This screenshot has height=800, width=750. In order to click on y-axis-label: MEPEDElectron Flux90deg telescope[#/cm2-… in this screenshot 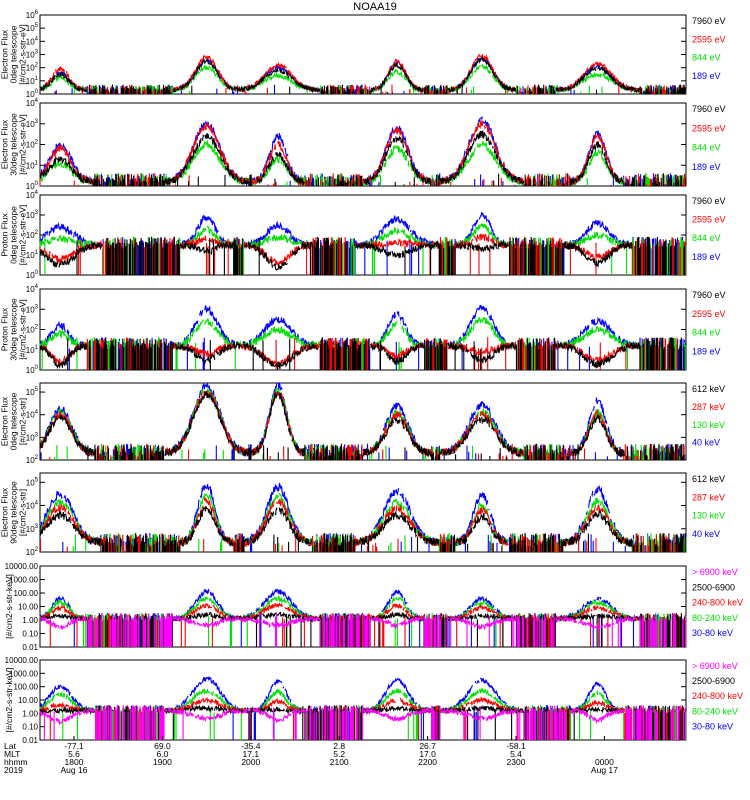, I will do `click(14, 512)`.